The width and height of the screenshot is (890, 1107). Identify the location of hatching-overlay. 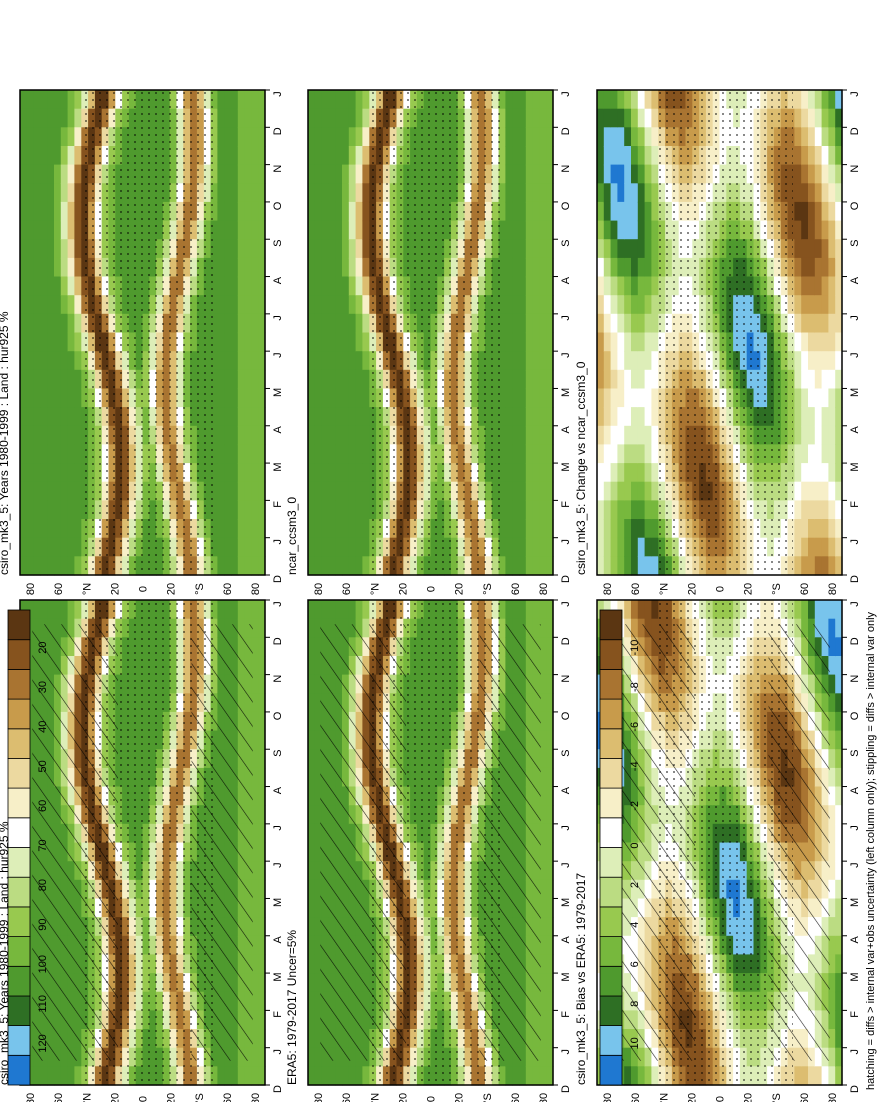
(222, 842).